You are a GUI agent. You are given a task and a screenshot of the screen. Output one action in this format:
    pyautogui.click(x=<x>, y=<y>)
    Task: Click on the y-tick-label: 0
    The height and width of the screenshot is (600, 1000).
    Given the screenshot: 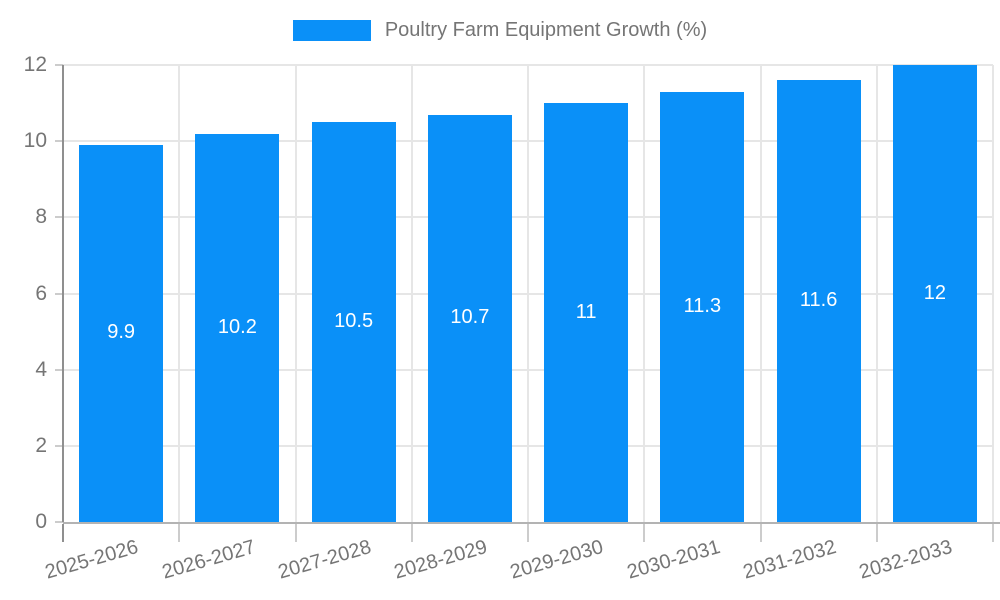 What is the action you would take?
    pyautogui.click(x=41, y=521)
    